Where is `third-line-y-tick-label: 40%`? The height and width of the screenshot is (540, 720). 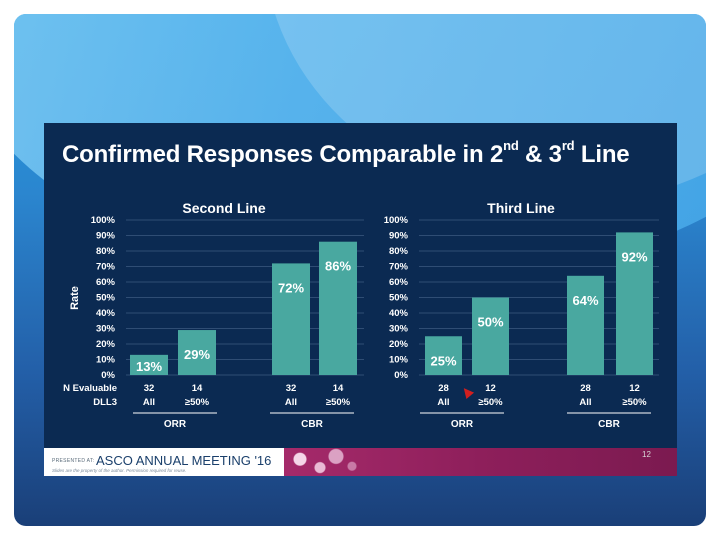
third-line-y-tick-label: 40% is located at coordinates (399, 313).